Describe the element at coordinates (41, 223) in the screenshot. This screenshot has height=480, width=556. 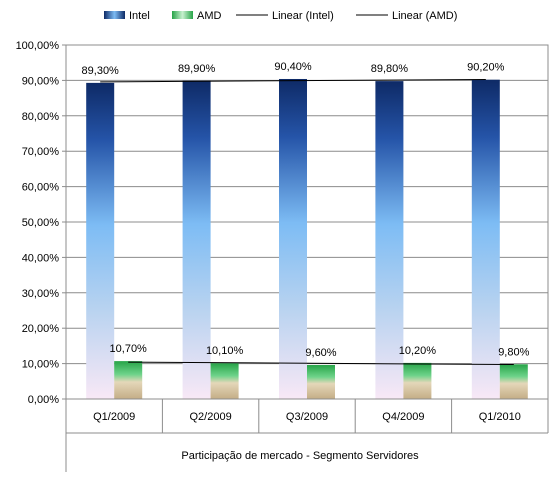
I see `y-tick-label: 50,00%` at that location.